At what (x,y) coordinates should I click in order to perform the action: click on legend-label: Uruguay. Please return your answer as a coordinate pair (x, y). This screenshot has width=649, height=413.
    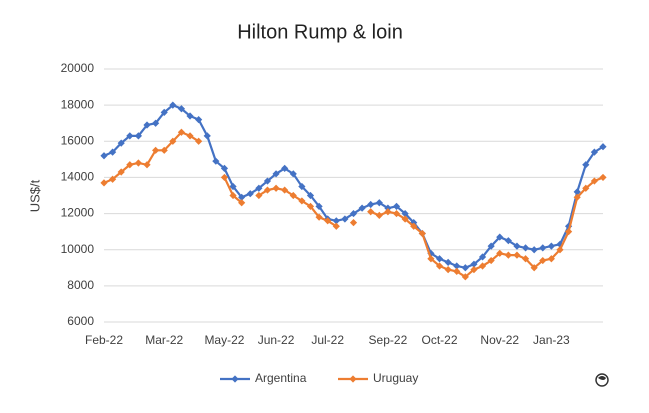
    Looking at the image, I should click on (395, 378).